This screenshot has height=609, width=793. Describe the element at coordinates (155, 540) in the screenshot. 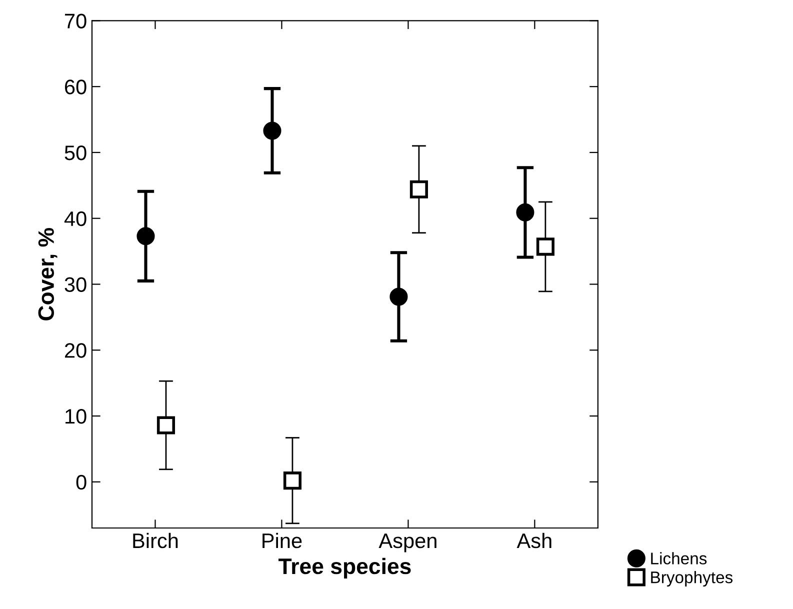

I see `x-tick-label: Birch` at that location.